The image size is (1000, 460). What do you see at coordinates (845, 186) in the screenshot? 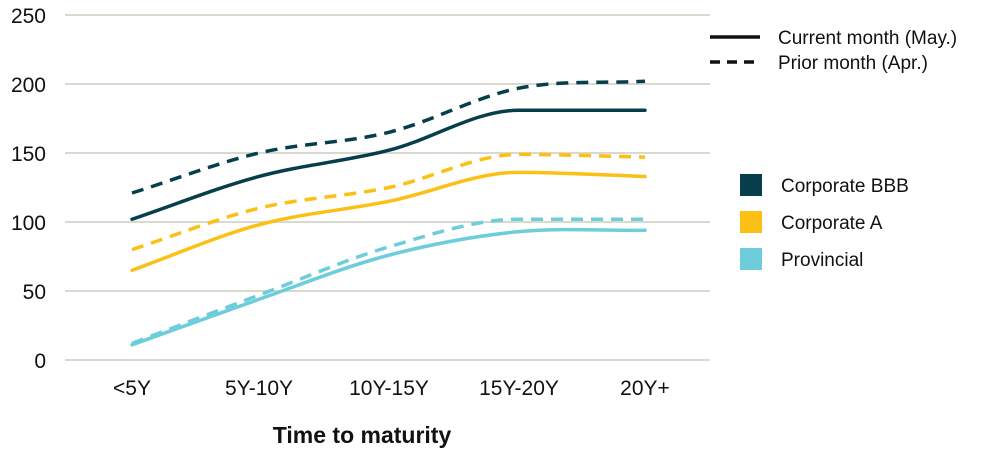
I see `corporate-bbb-legend-label: Corporate BBB` at bounding box center [845, 186].